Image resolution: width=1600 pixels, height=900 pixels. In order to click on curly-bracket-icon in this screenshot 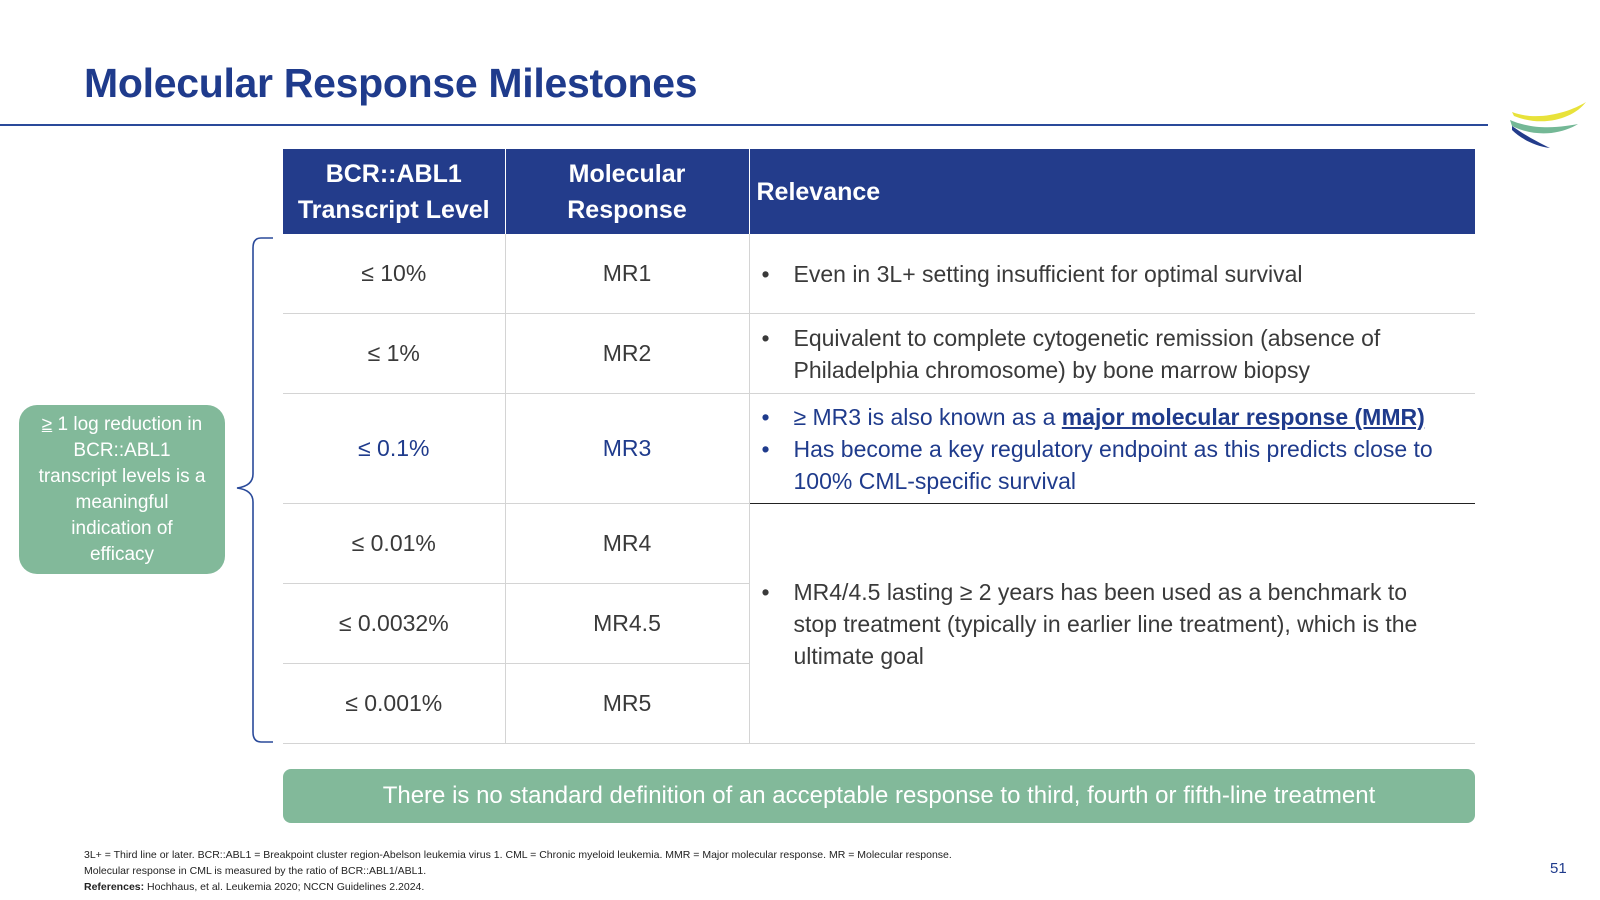, I will do `click(254, 490)`.